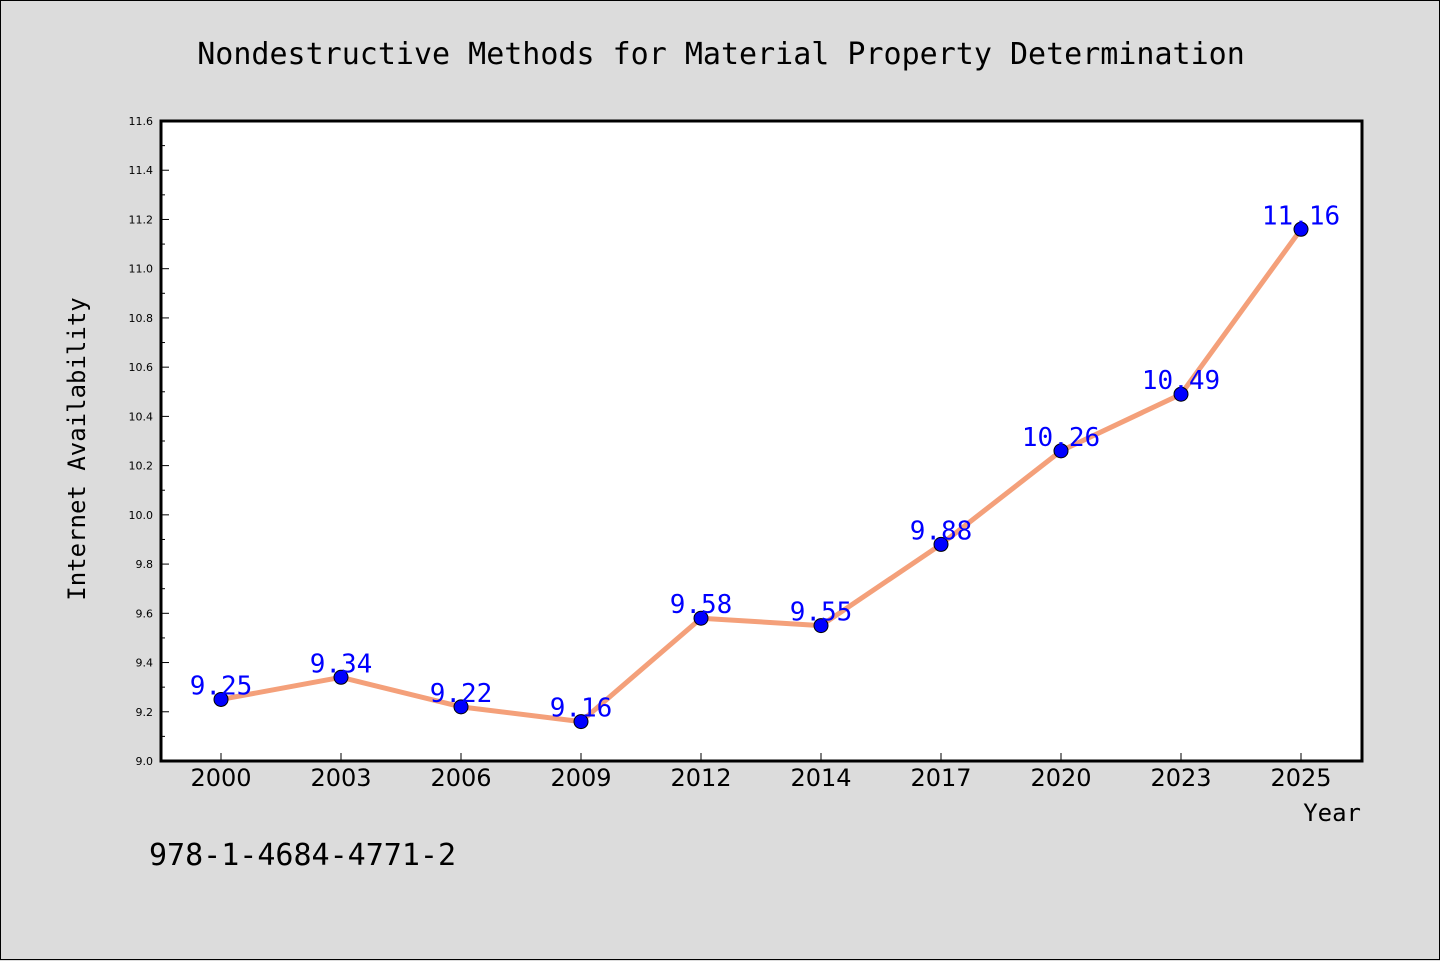  Describe the element at coordinates (341, 664) in the screenshot. I see `data-label: 9.34` at that location.